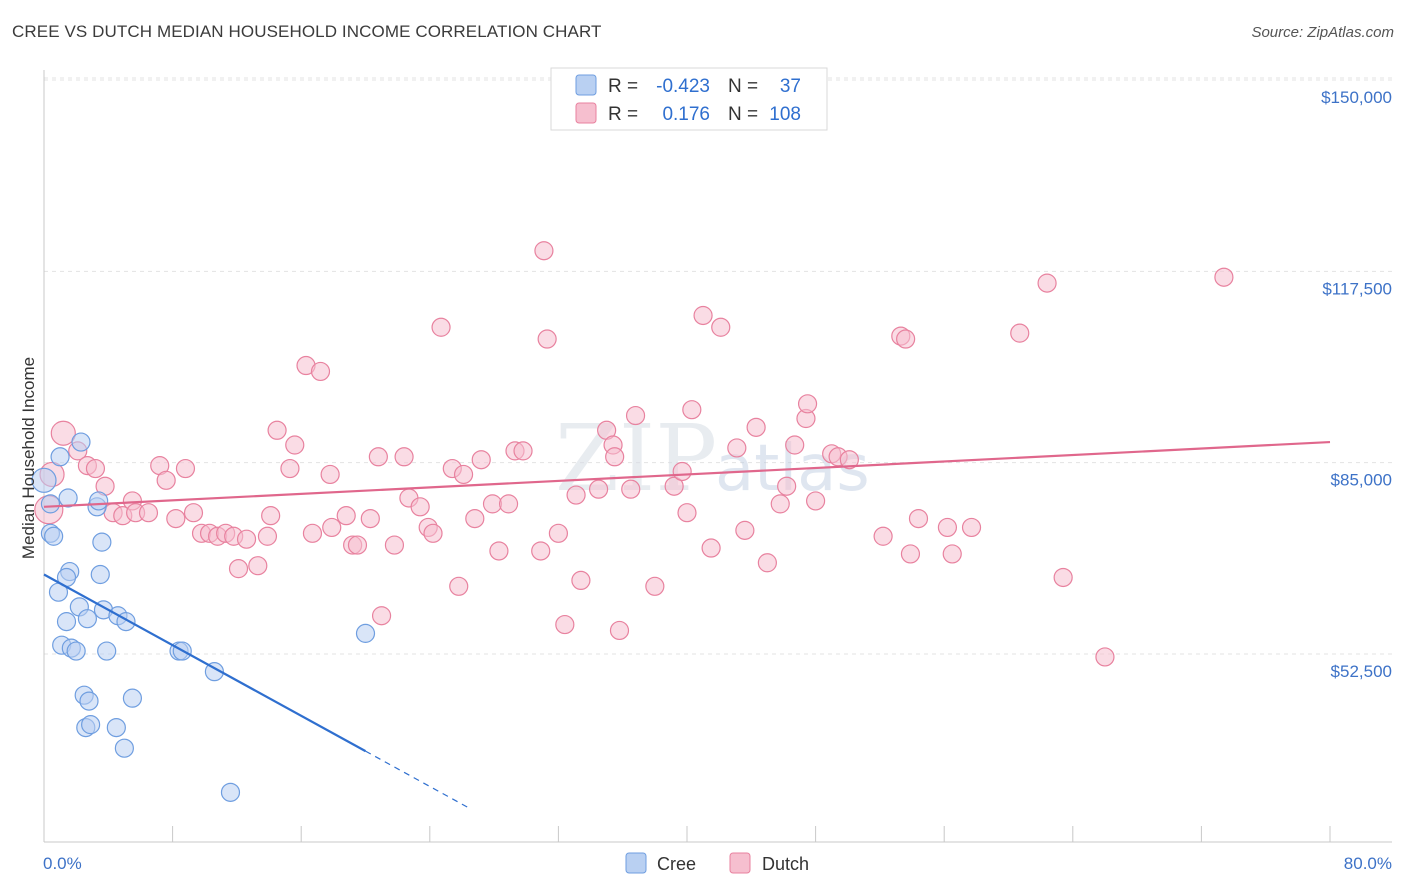  What do you see at coordinates (743, 86) in the screenshot?
I see `cree-n-label: N =` at bounding box center [743, 86].